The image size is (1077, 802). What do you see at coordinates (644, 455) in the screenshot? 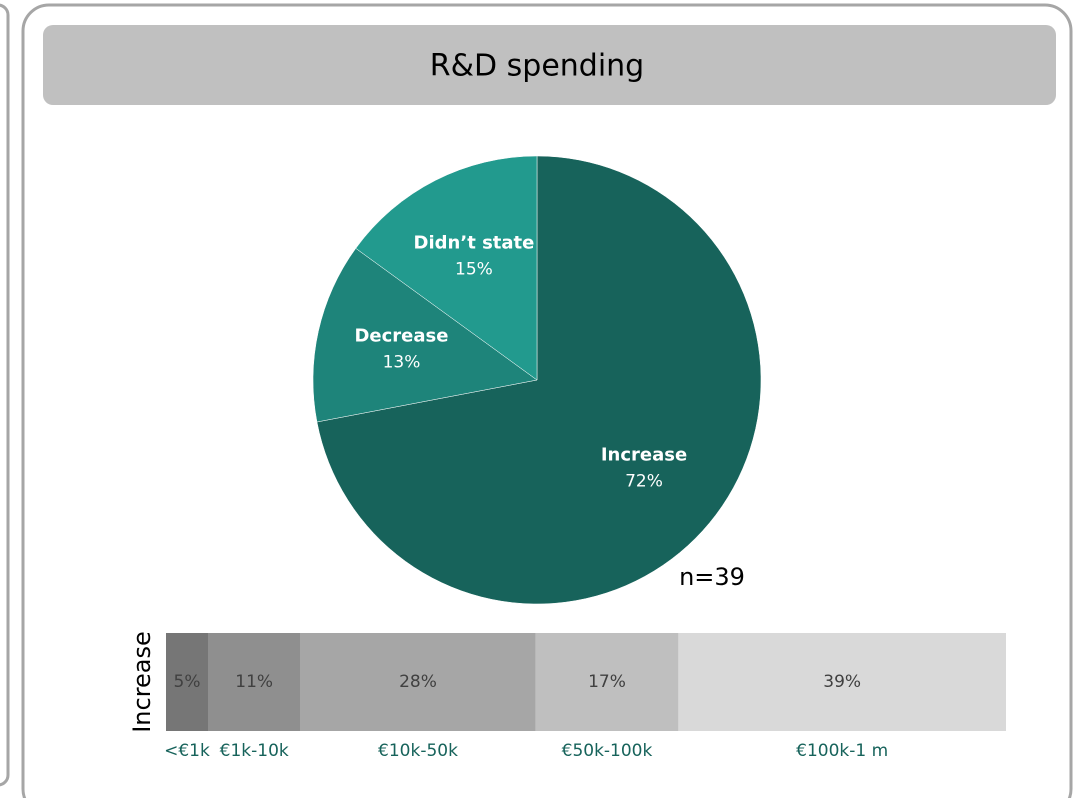
I see `slice-label: Increase` at bounding box center [644, 455].